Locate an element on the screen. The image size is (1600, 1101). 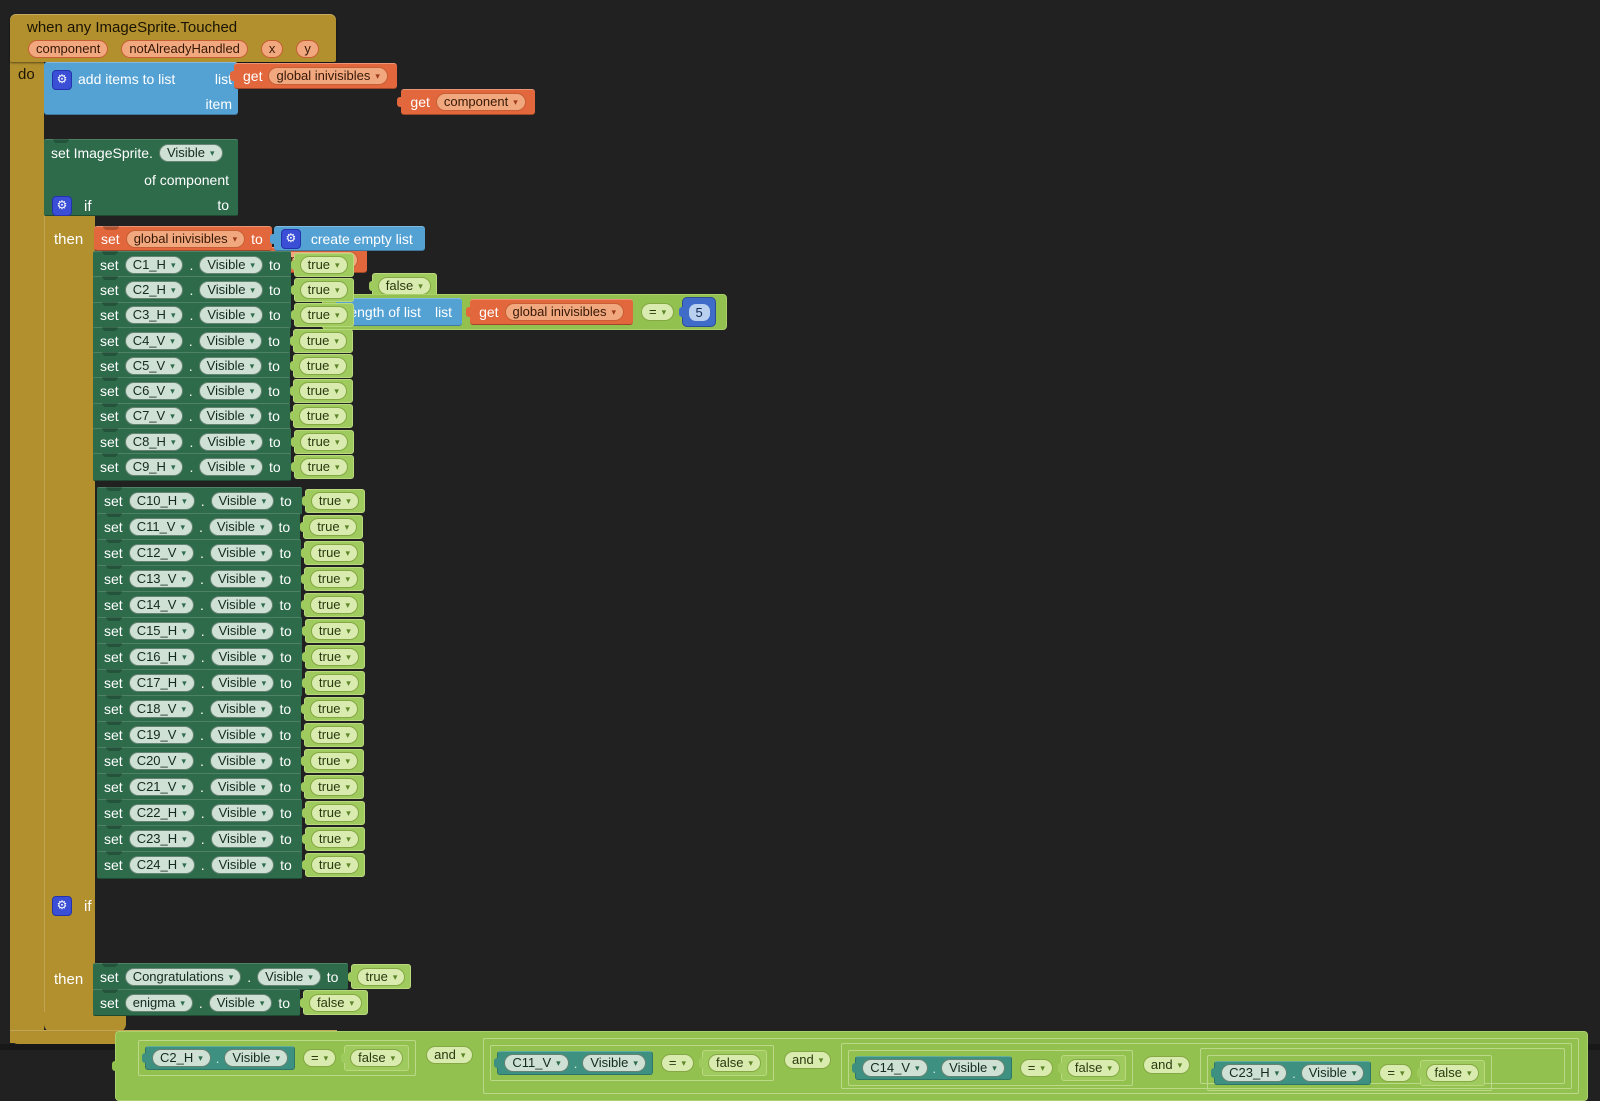
component-dropdown: C12_V ▾ is located at coordinates (161, 553).